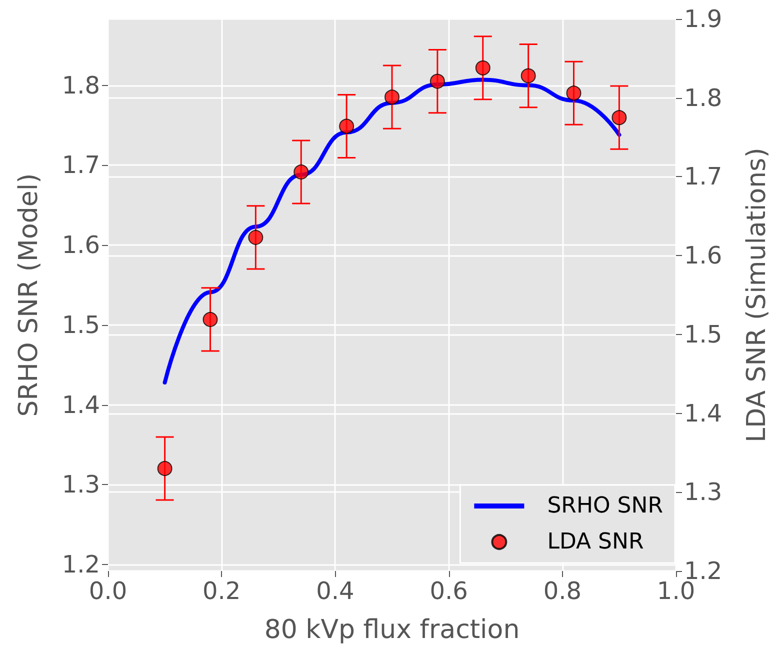 The image size is (778, 655). What do you see at coordinates (81, 85) in the screenshot?
I see `y-tick-label: 1.8` at bounding box center [81, 85].